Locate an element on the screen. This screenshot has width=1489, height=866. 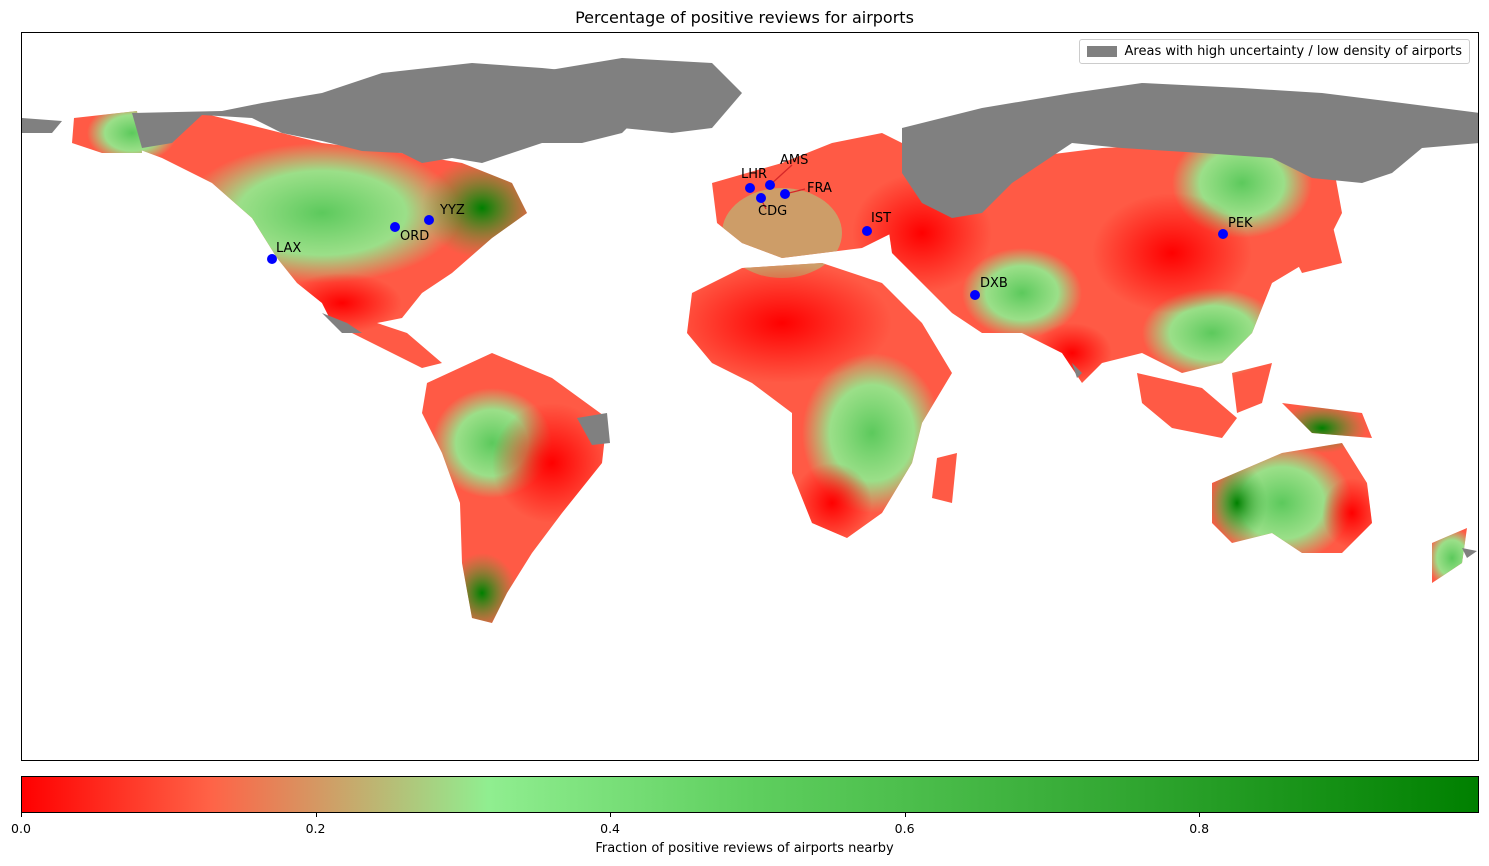
airport-cdg: CDG is located at coordinates (771, 206).